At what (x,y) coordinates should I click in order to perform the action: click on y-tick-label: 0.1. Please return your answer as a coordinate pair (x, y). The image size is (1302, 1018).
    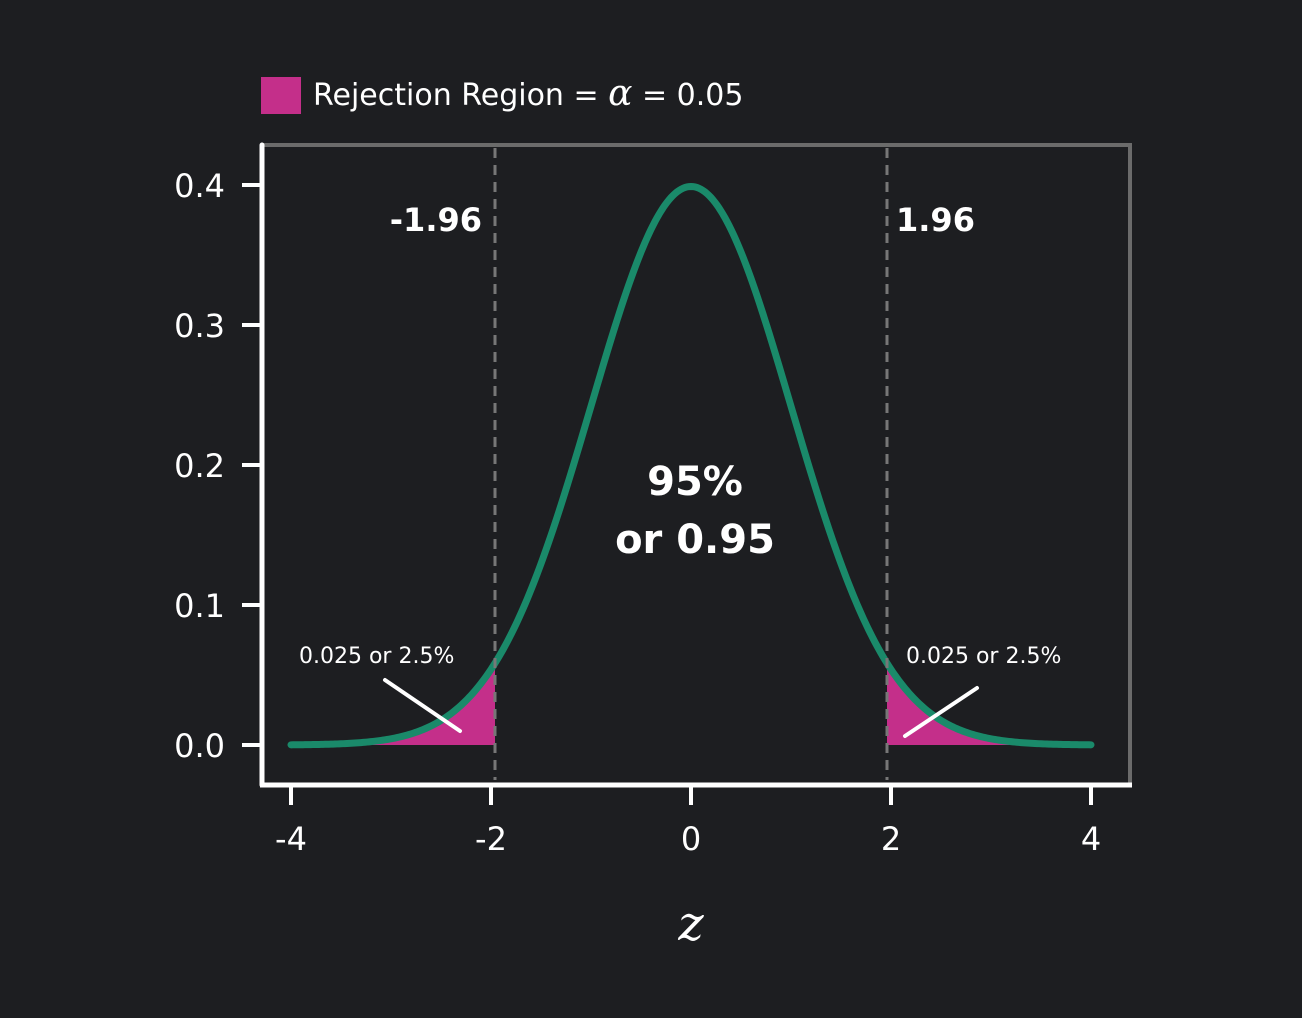
    Looking at the image, I should click on (199, 606).